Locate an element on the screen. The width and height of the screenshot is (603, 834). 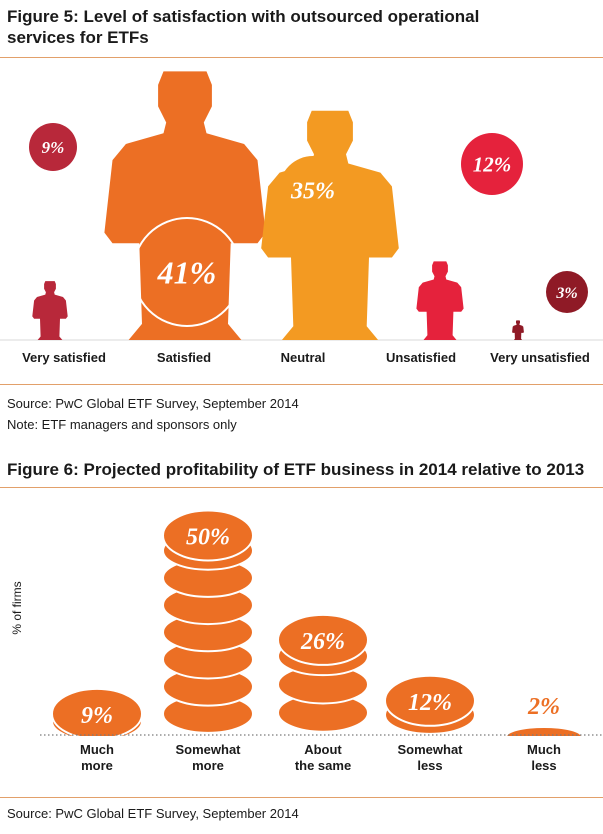
category-label: Satisfied is located at coordinates (184, 357).